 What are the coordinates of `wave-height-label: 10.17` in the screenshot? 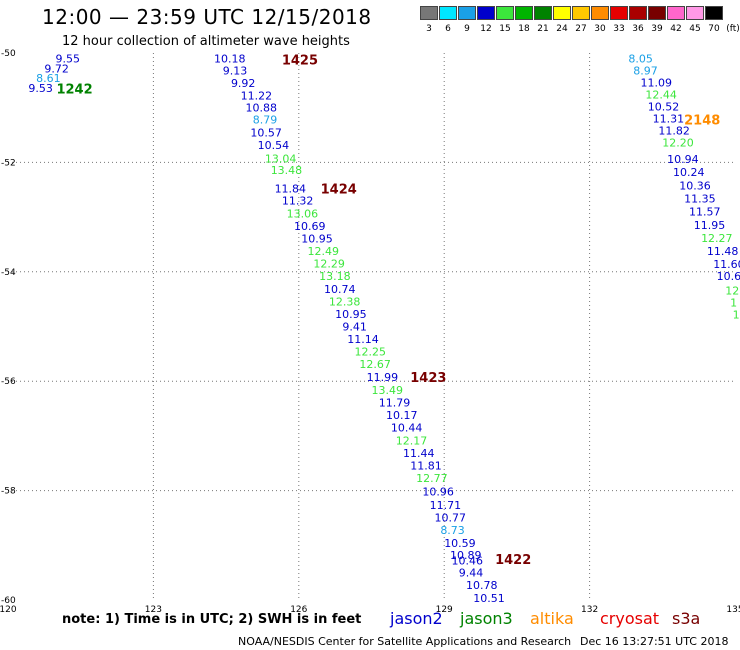 It's located at (402, 415).